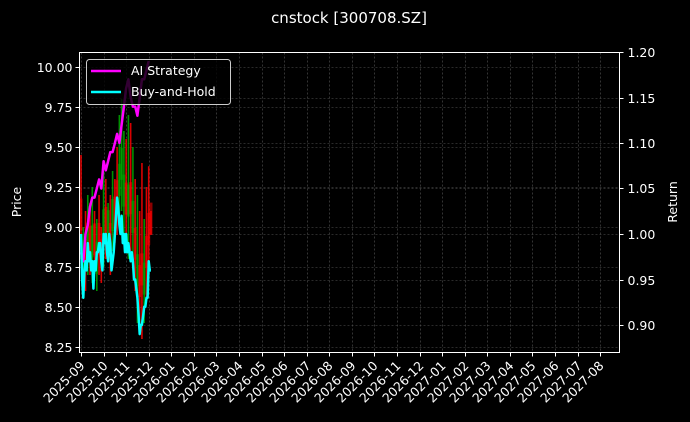 This screenshot has width=690, height=422. I want to click on right-y-axis: 0.90 0.95 1.00 1.05 1.10 1.15 1.20, so click(637, 189).